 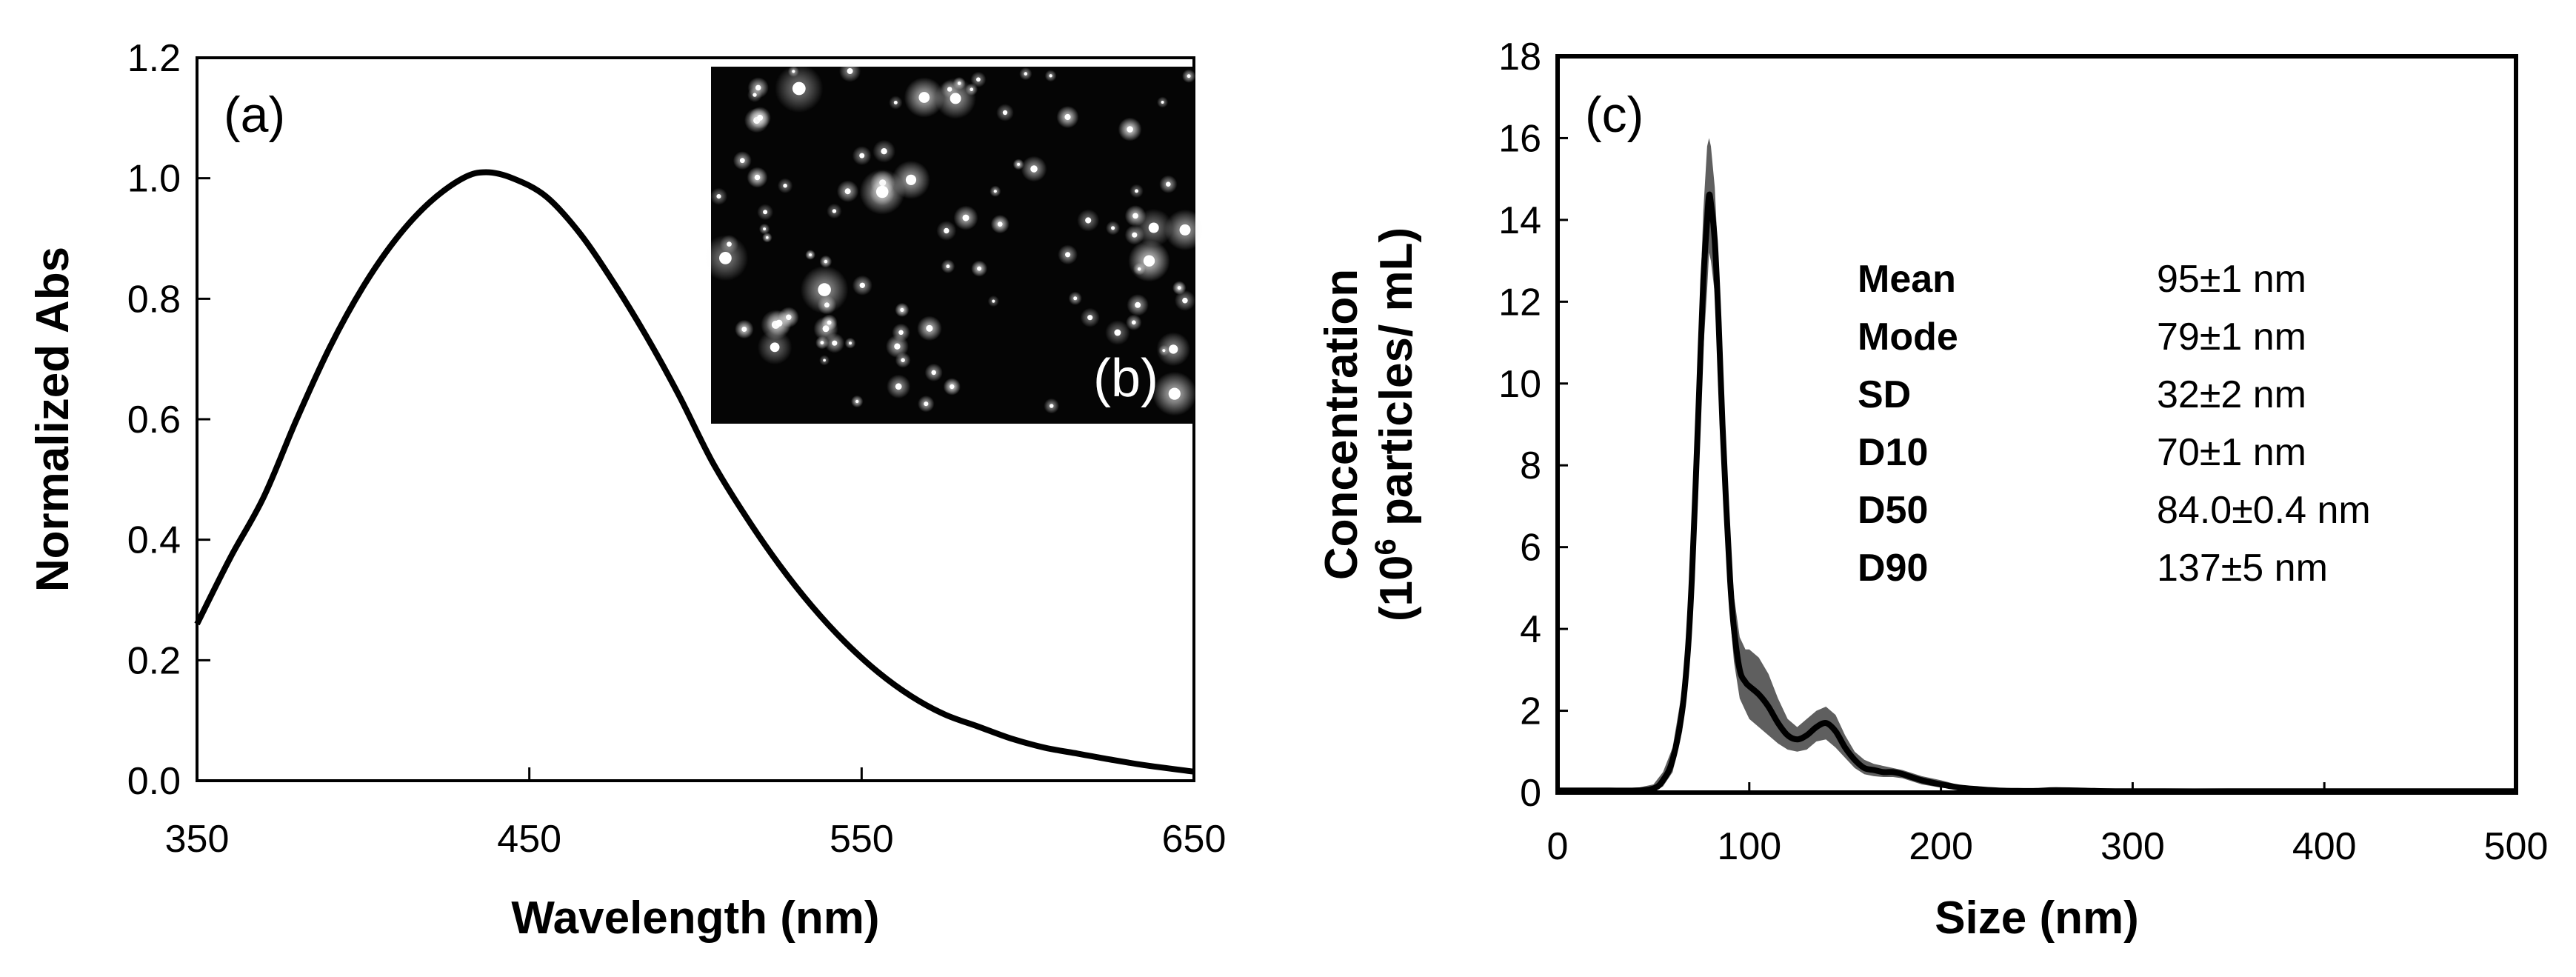 What do you see at coordinates (2324, 847) in the screenshot?
I see `panel-c-x-tick-label: 400` at bounding box center [2324, 847].